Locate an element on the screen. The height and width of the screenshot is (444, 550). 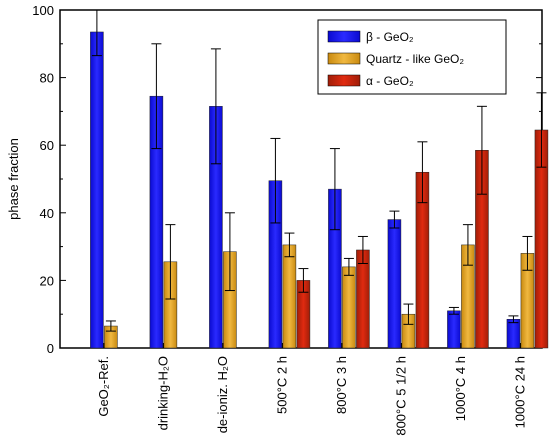
legend-label-alpha: α - GeO₂ is located at coordinates (390, 81).